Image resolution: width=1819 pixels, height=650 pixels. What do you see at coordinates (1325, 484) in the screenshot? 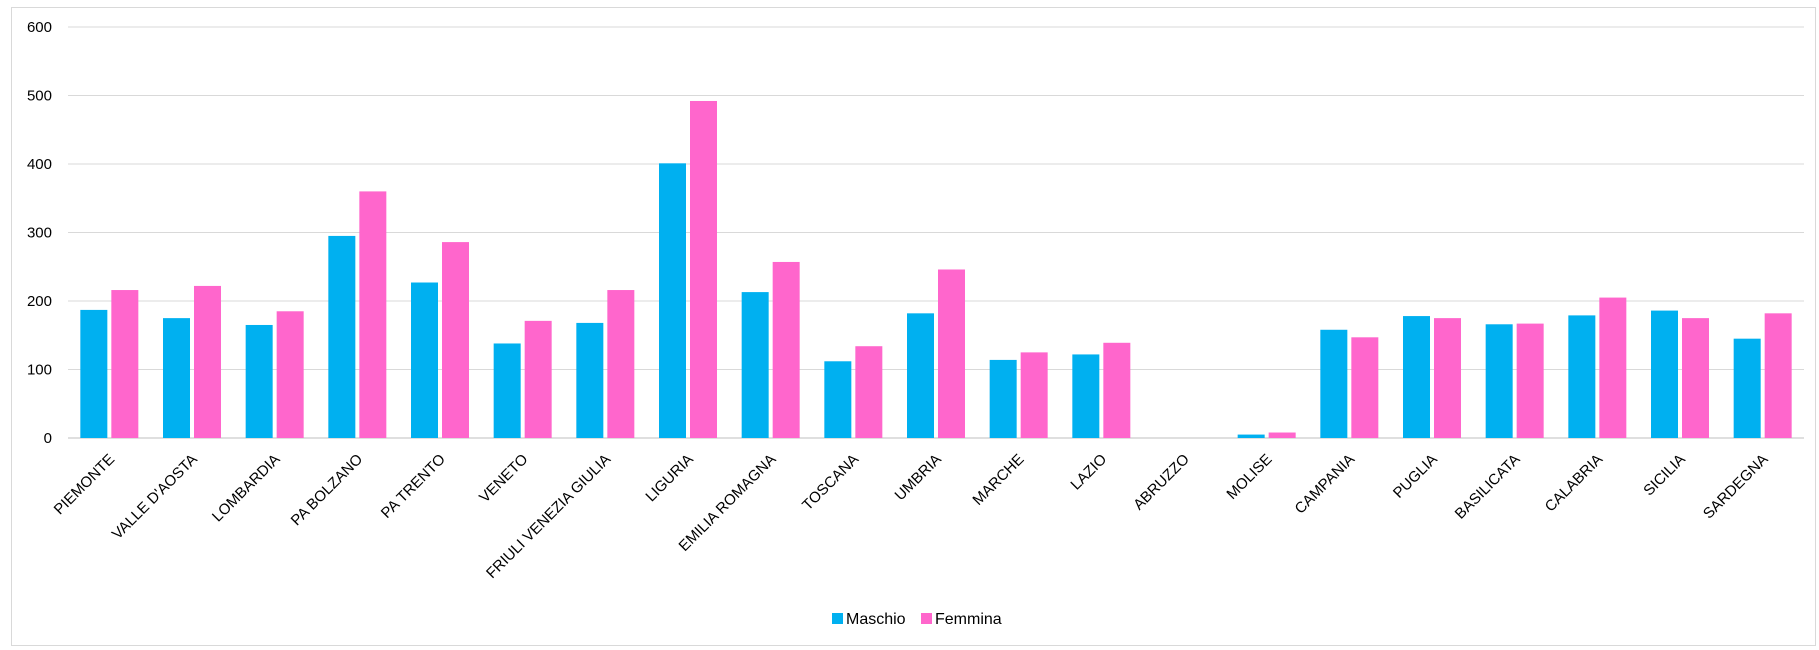
I see `x-tick-label: CAMPANIA` at bounding box center [1325, 484].